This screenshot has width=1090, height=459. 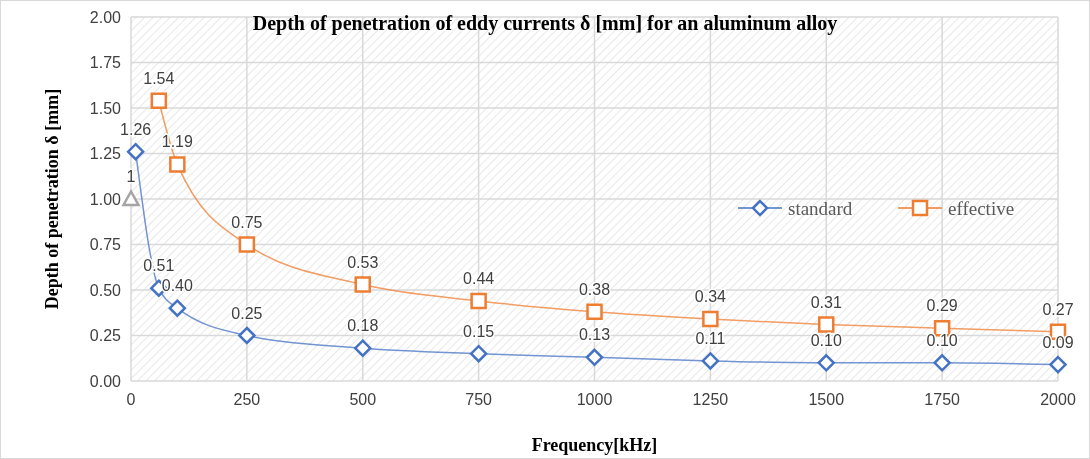 What do you see at coordinates (942, 306) in the screenshot?
I see `data-label: 0.29` at bounding box center [942, 306].